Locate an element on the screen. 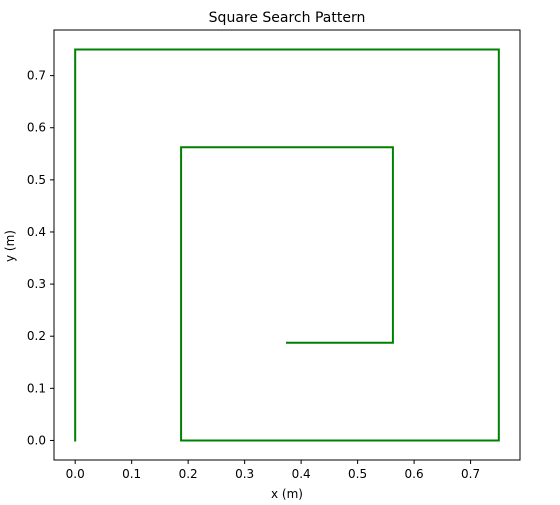 The height and width of the screenshot is (505, 560). x-tick-label: 0.0 is located at coordinates (75, 474).